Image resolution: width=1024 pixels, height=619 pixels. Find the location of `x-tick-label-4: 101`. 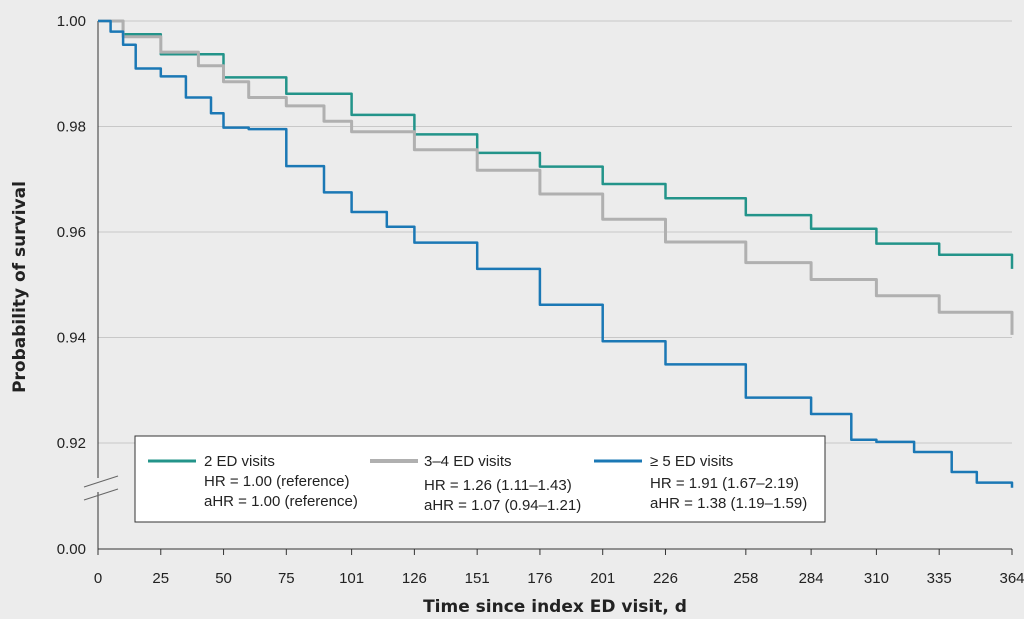

x-tick-label-4: 101 is located at coordinates (351, 578).